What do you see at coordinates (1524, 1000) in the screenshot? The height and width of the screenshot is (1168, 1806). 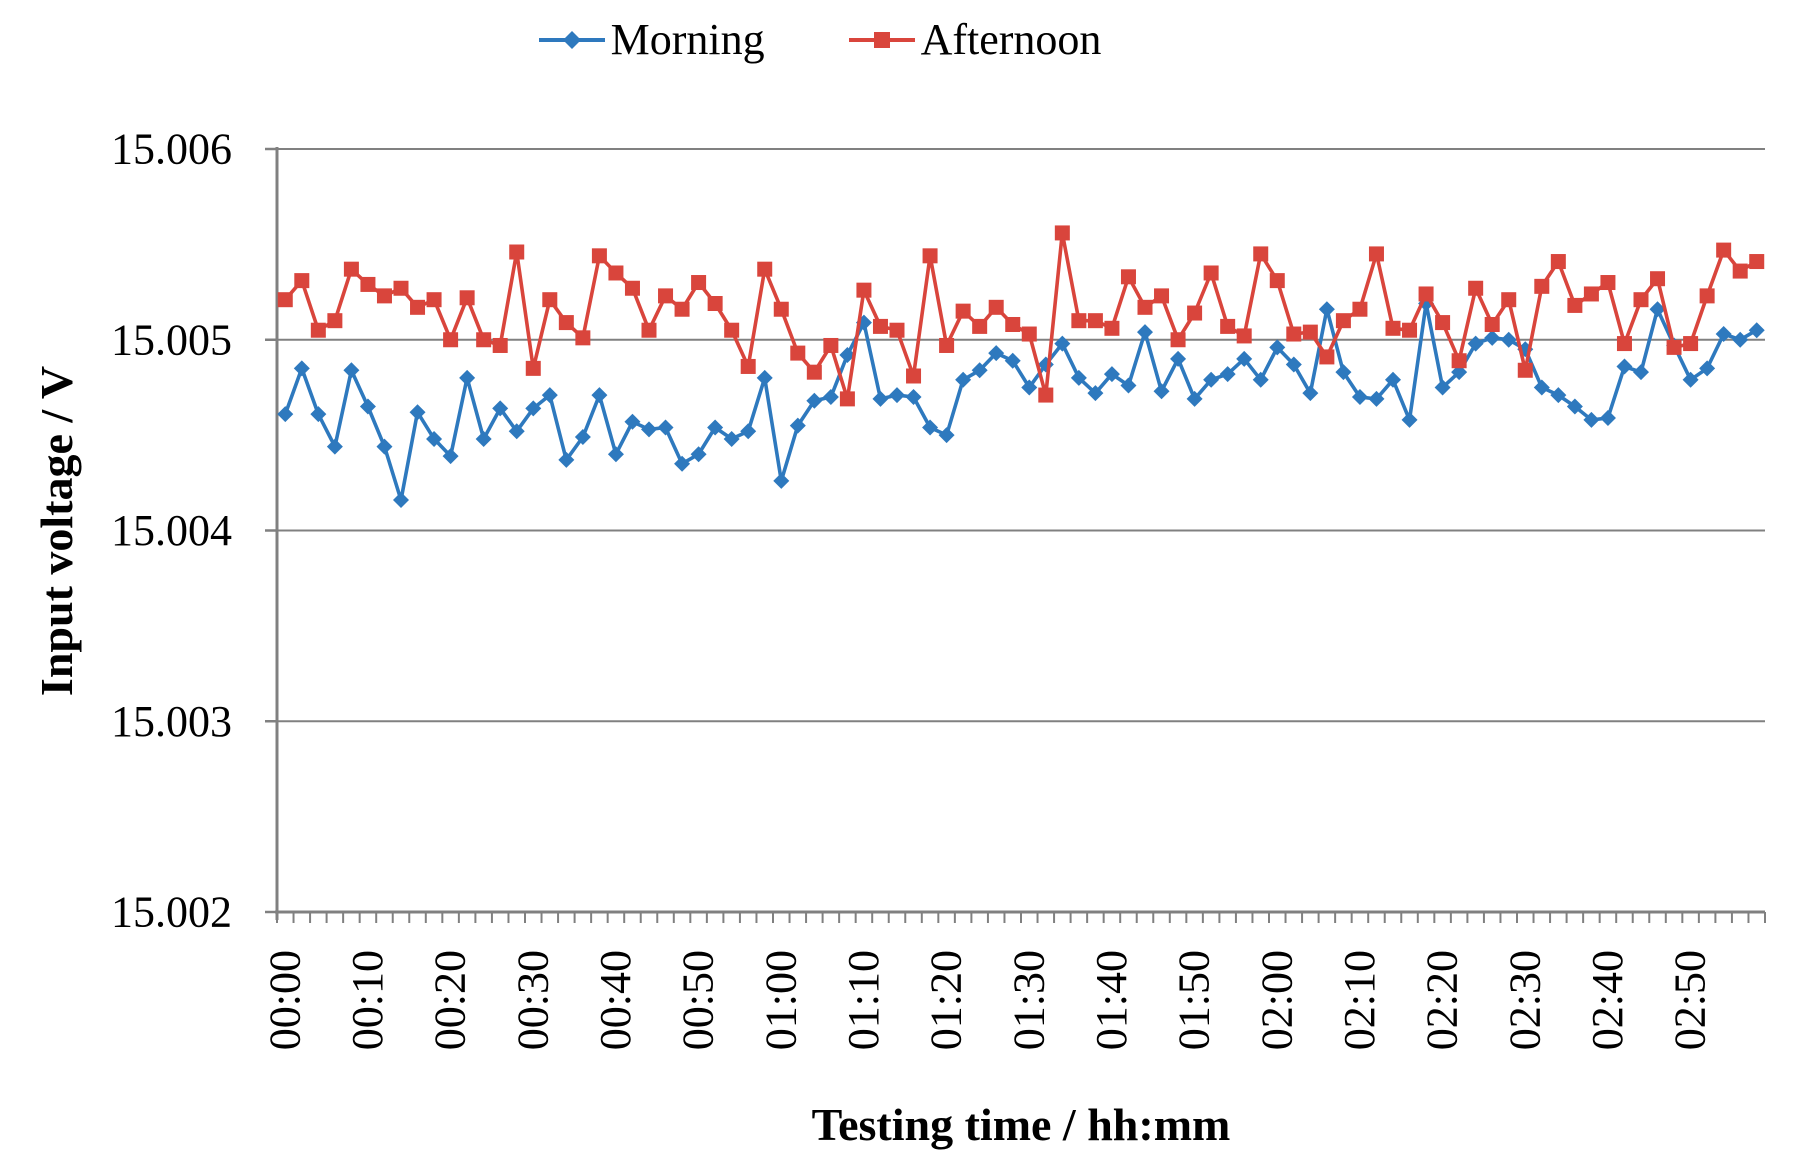 I see `x-tick-label: 02:30` at bounding box center [1524, 1000].